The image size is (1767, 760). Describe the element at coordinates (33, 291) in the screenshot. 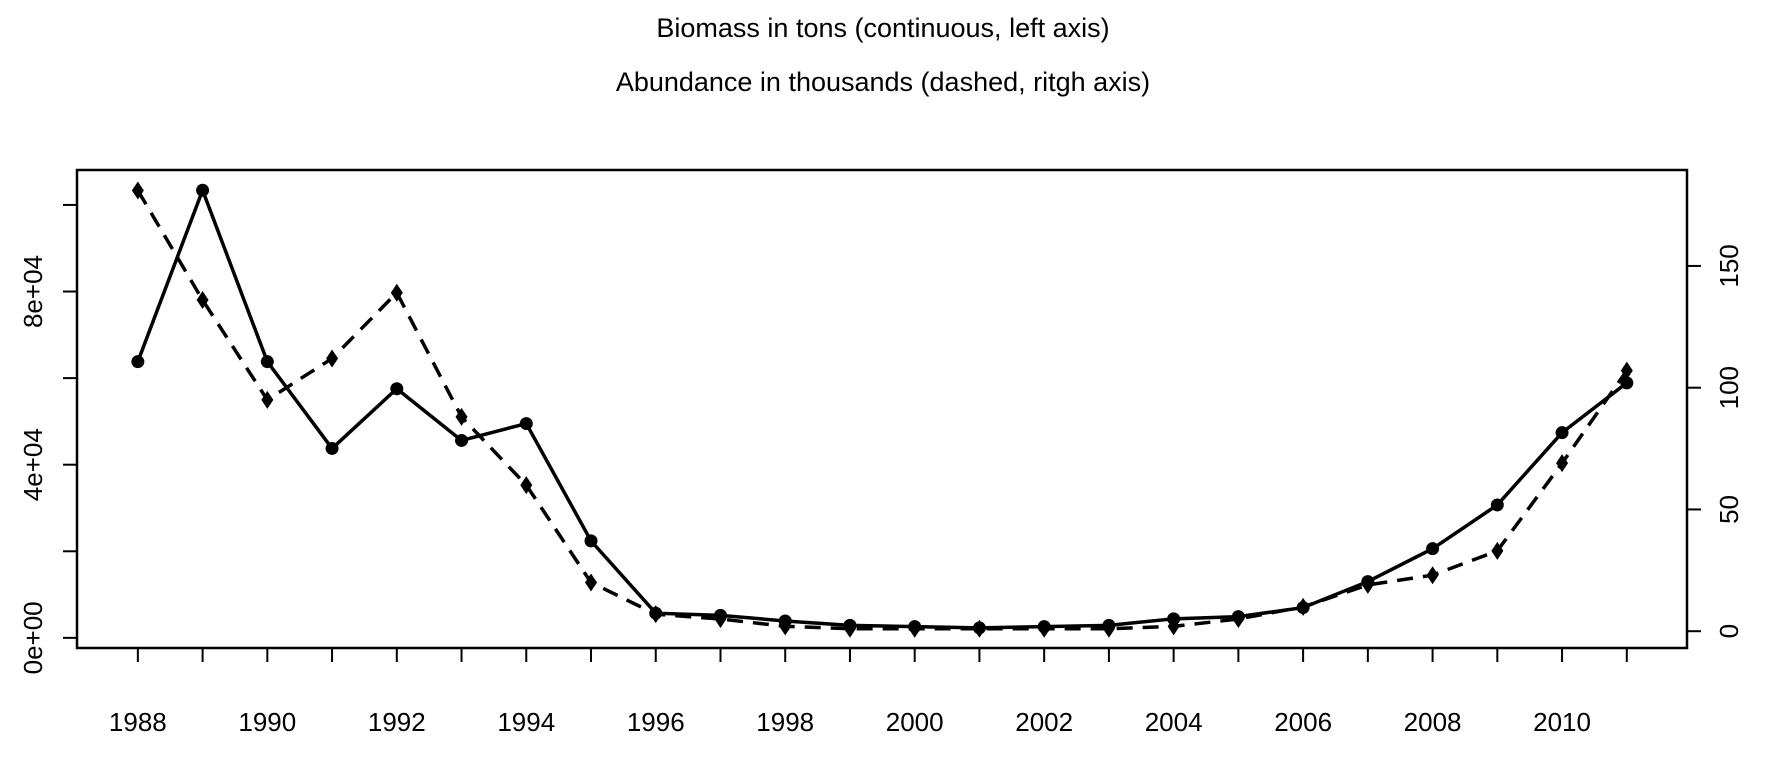

I see `y-tick-label: 8e+04` at that location.